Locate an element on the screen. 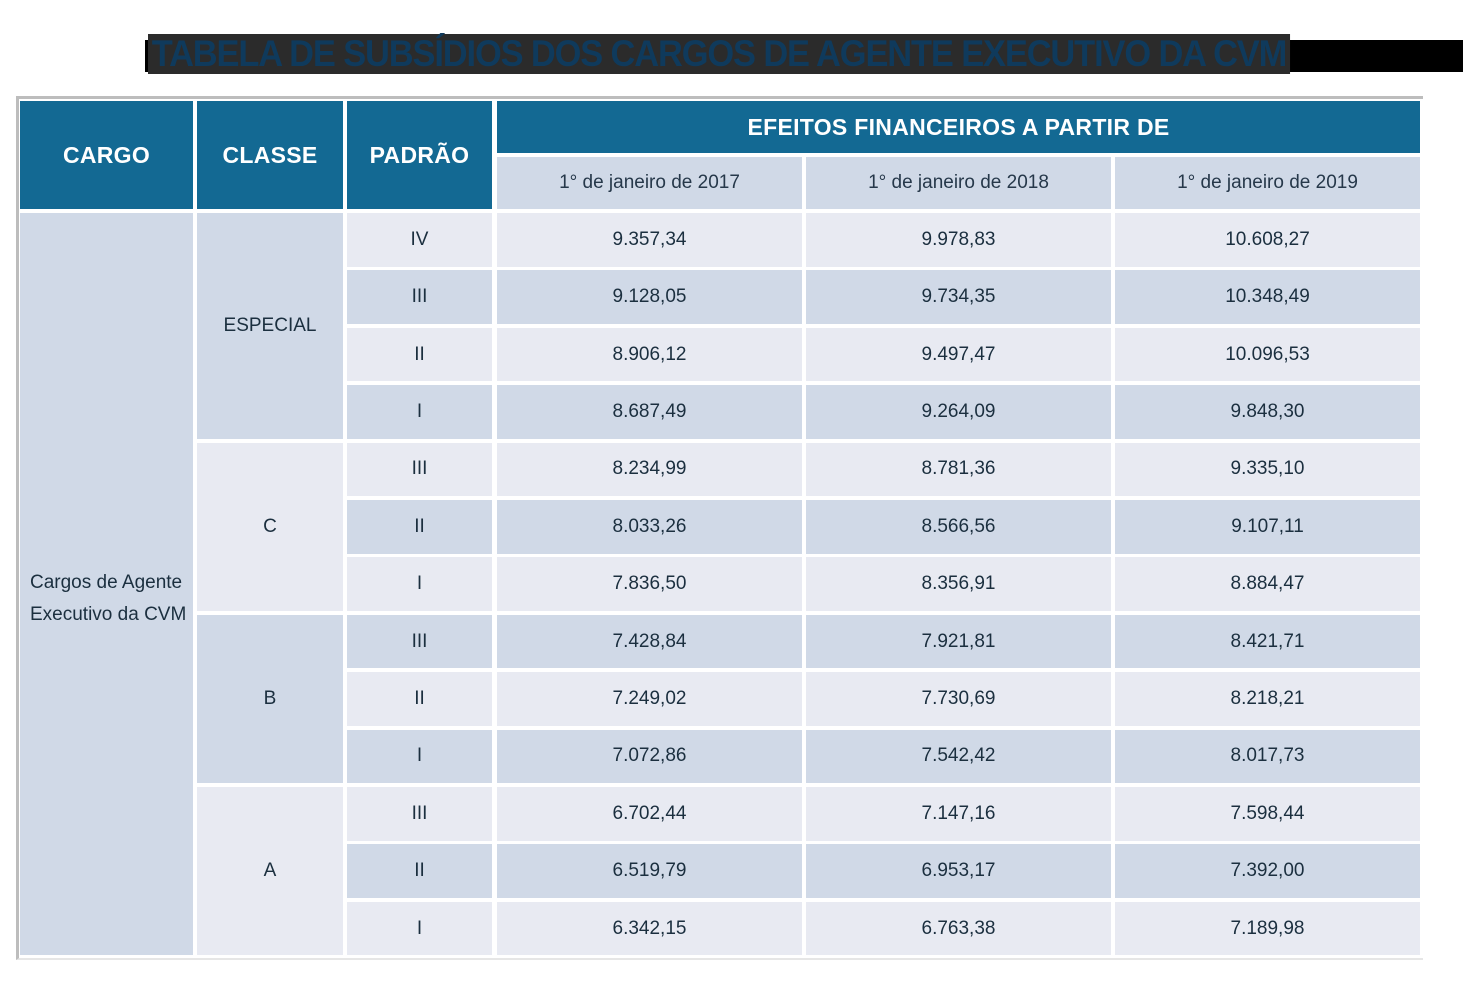 This screenshot has width=1471, height=992. value-cell-2017: 7.072,86 is located at coordinates (649, 756).